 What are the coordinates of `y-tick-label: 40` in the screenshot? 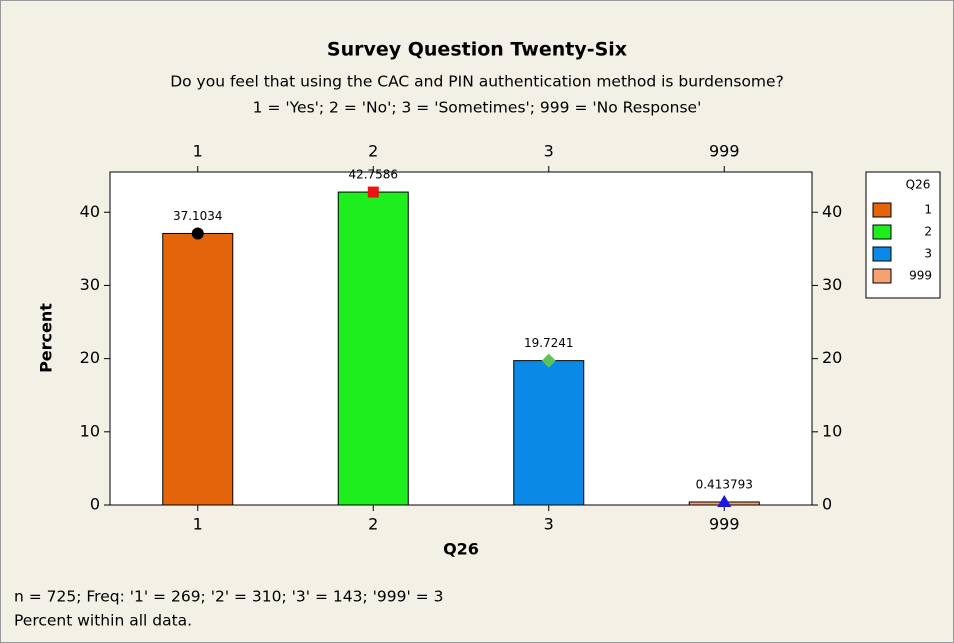 It's located at (90, 211).